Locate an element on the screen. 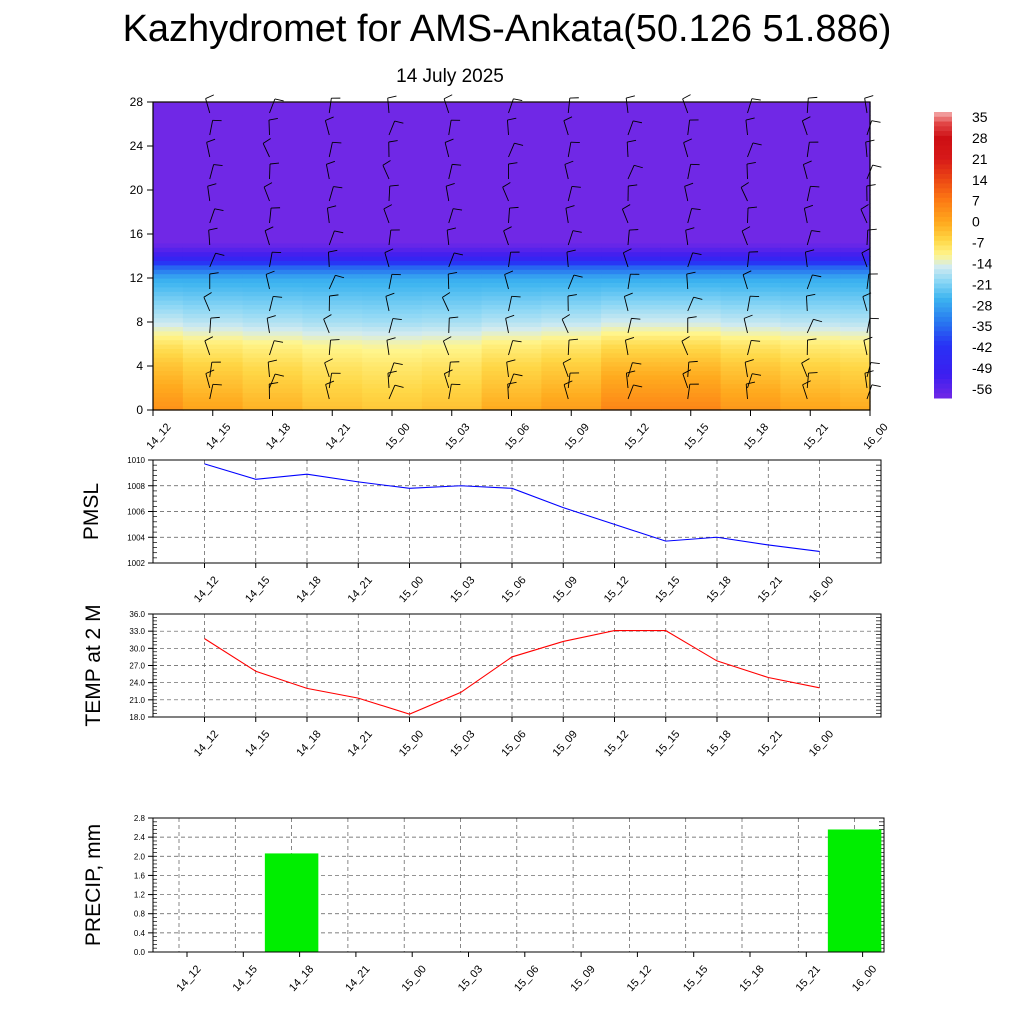 The image size is (1024, 1024). temp2m-ytick-label: 30.0 is located at coordinates (137, 648).